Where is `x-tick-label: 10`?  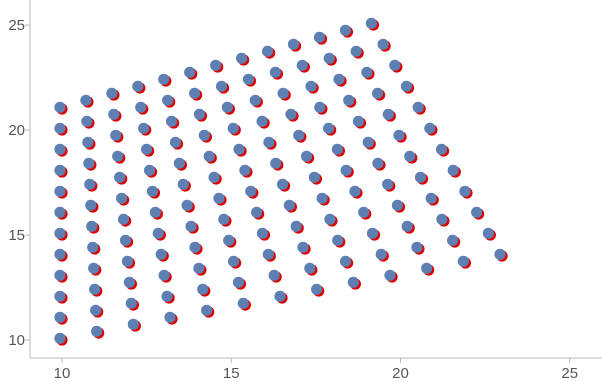 x-tick-label: 10 is located at coordinates (62, 373).